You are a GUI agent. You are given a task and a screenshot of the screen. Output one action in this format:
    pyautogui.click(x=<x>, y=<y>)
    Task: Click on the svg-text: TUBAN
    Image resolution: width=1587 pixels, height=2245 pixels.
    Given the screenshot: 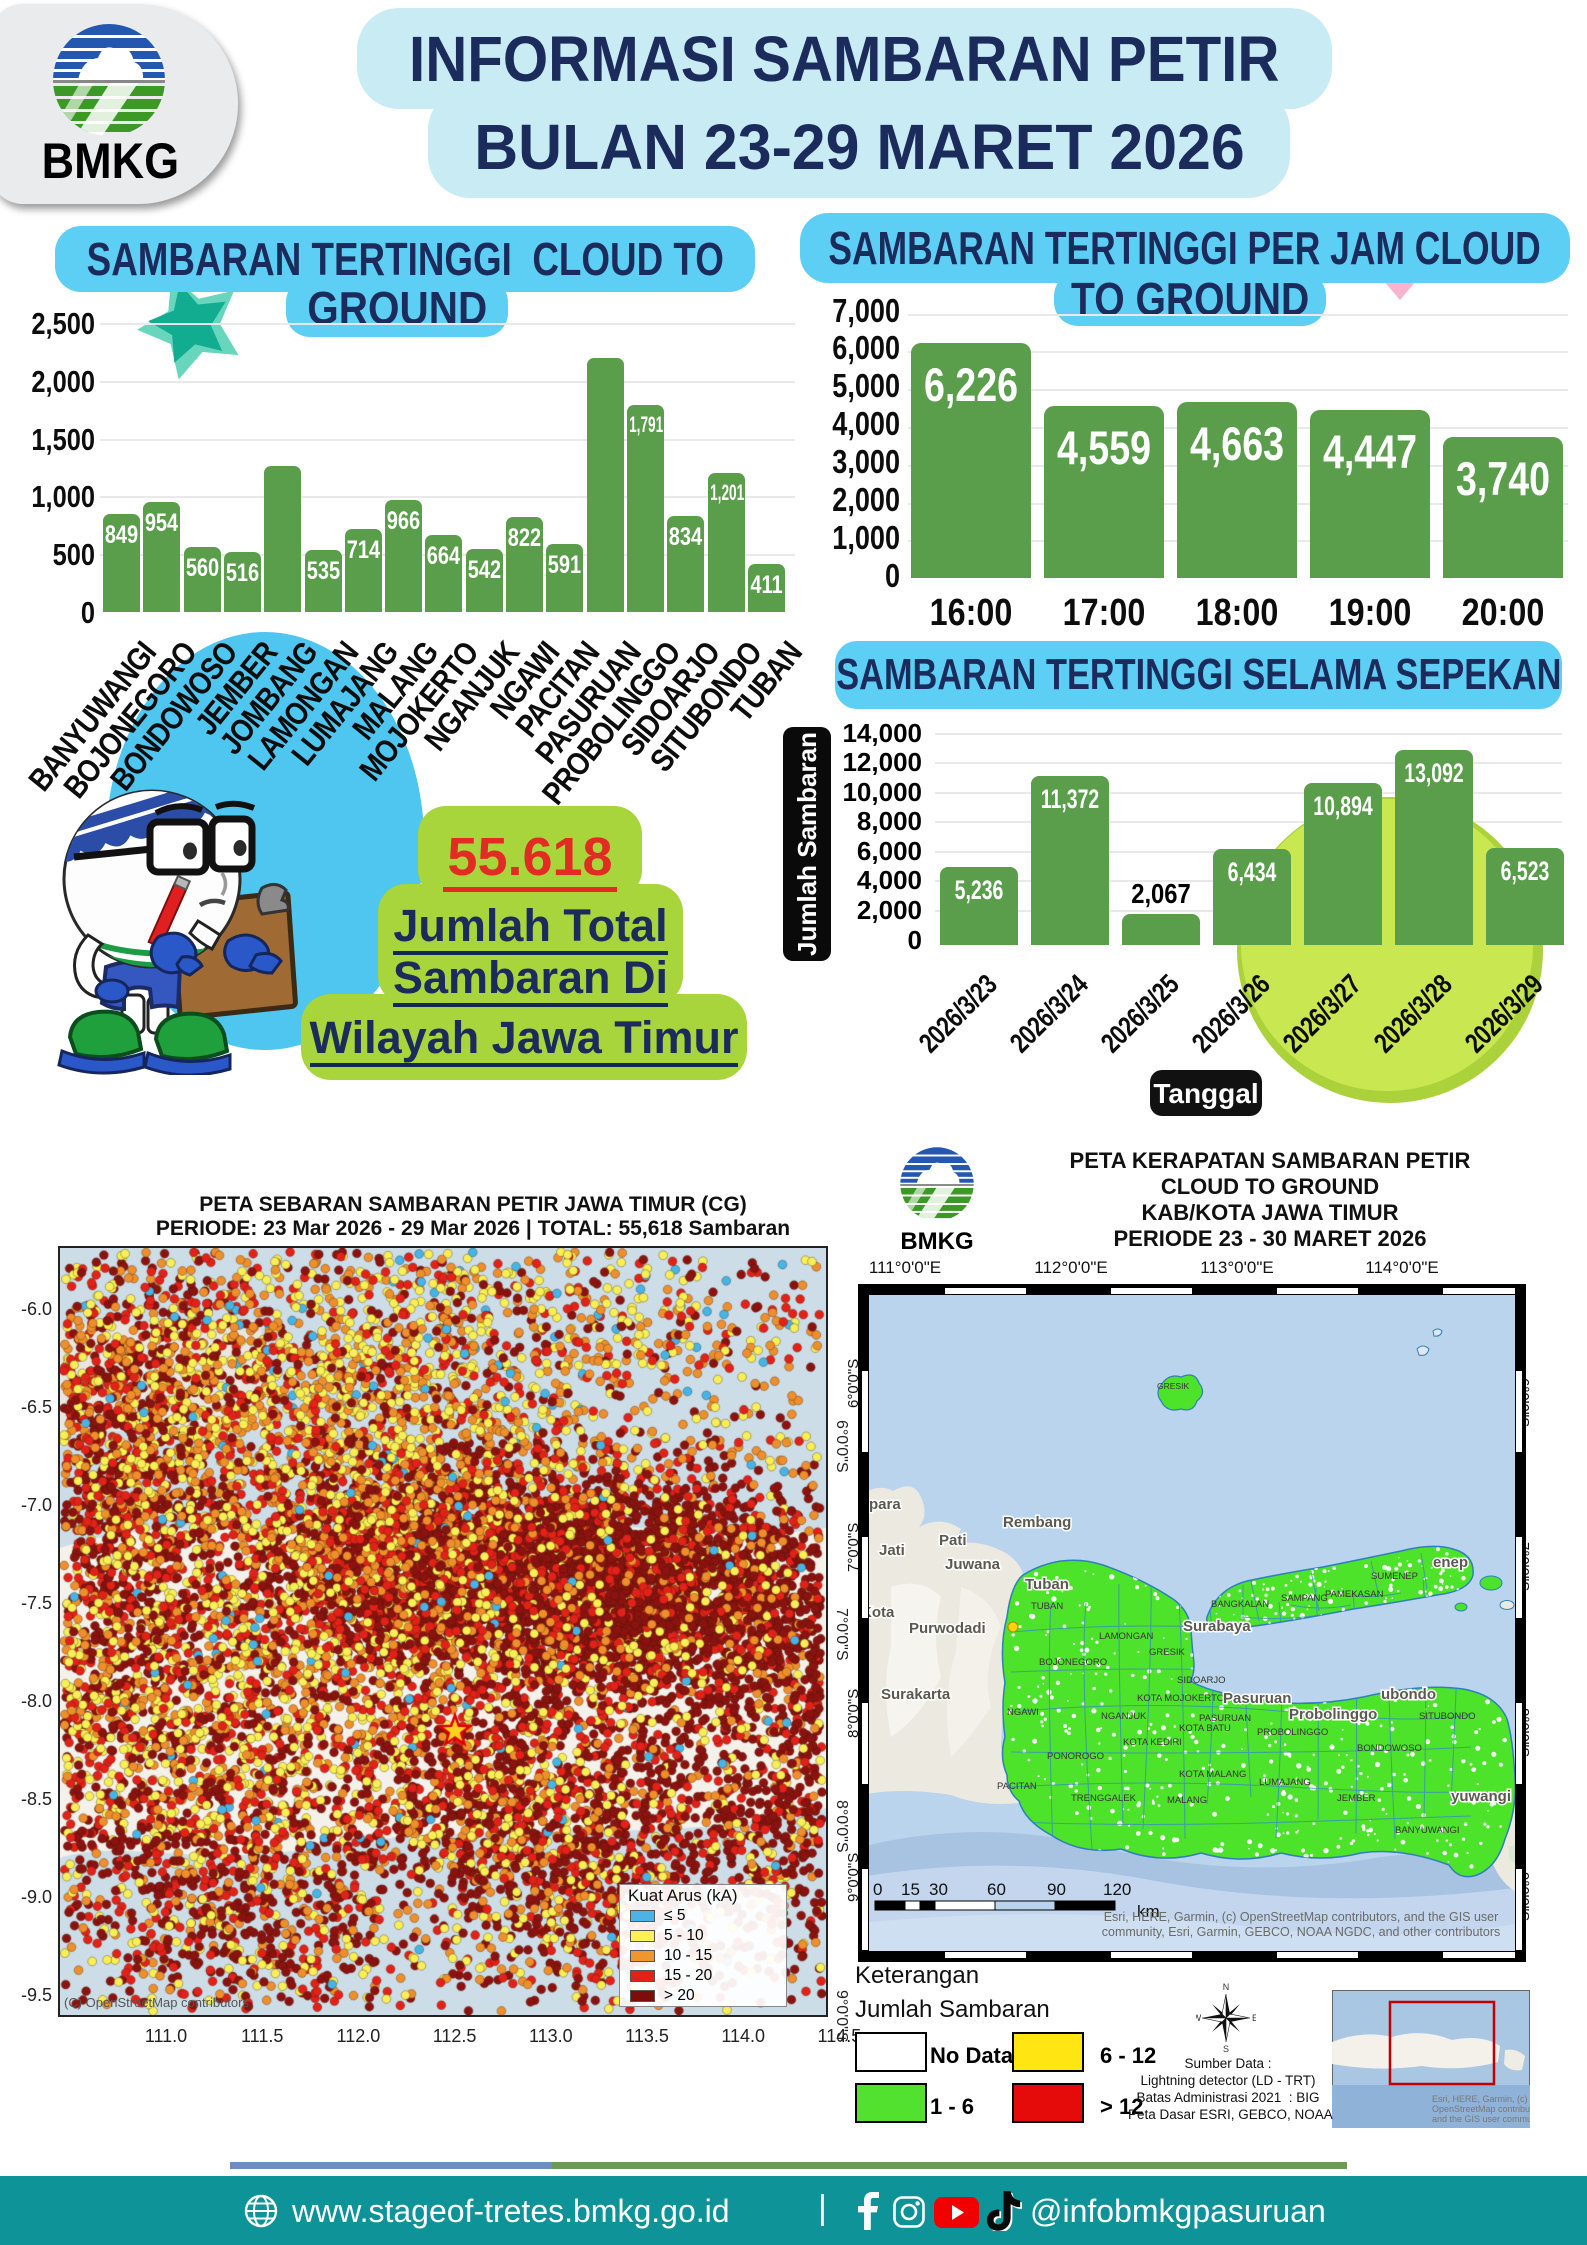 What is the action you would take?
    pyautogui.click(x=1047, y=1606)
    